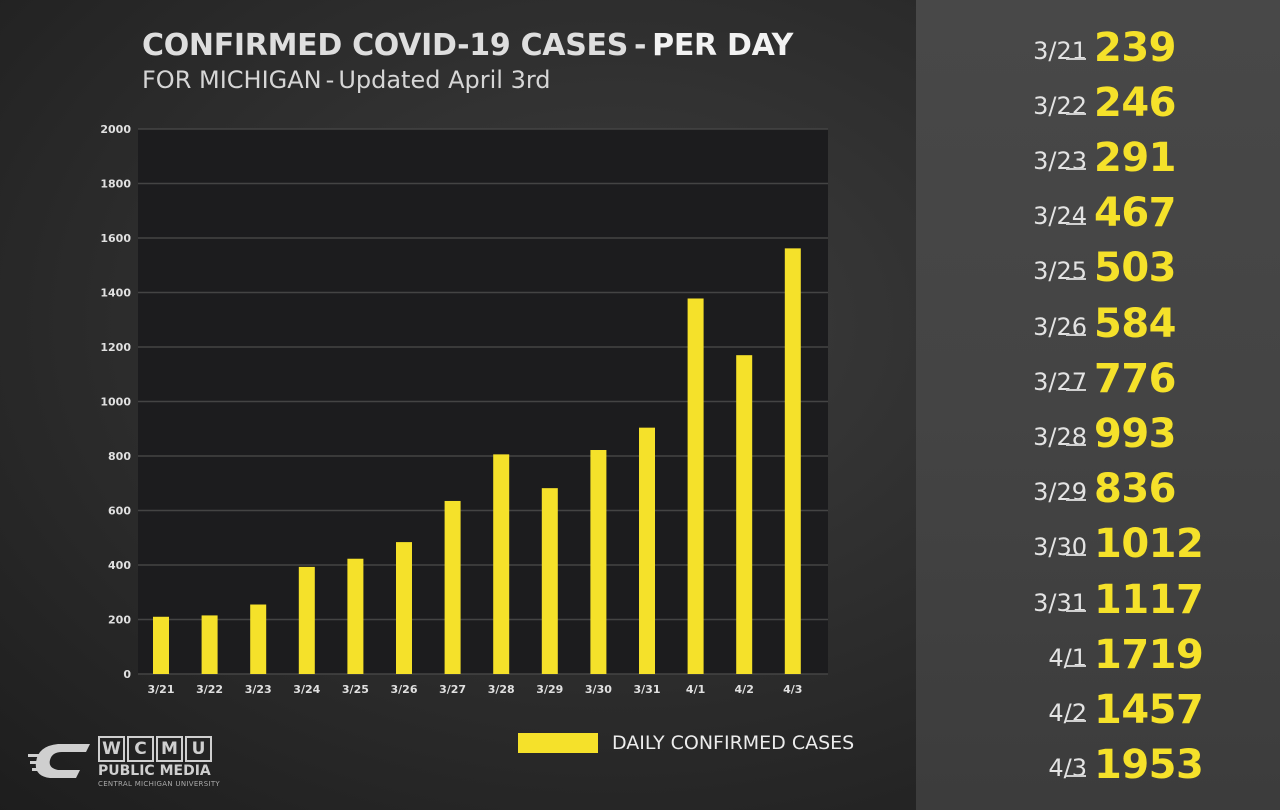 Image resolution: width=1280 pixels, height=810 pixels. I want to click on daily-value-row: 4/1 1719, so click(1098, 651).